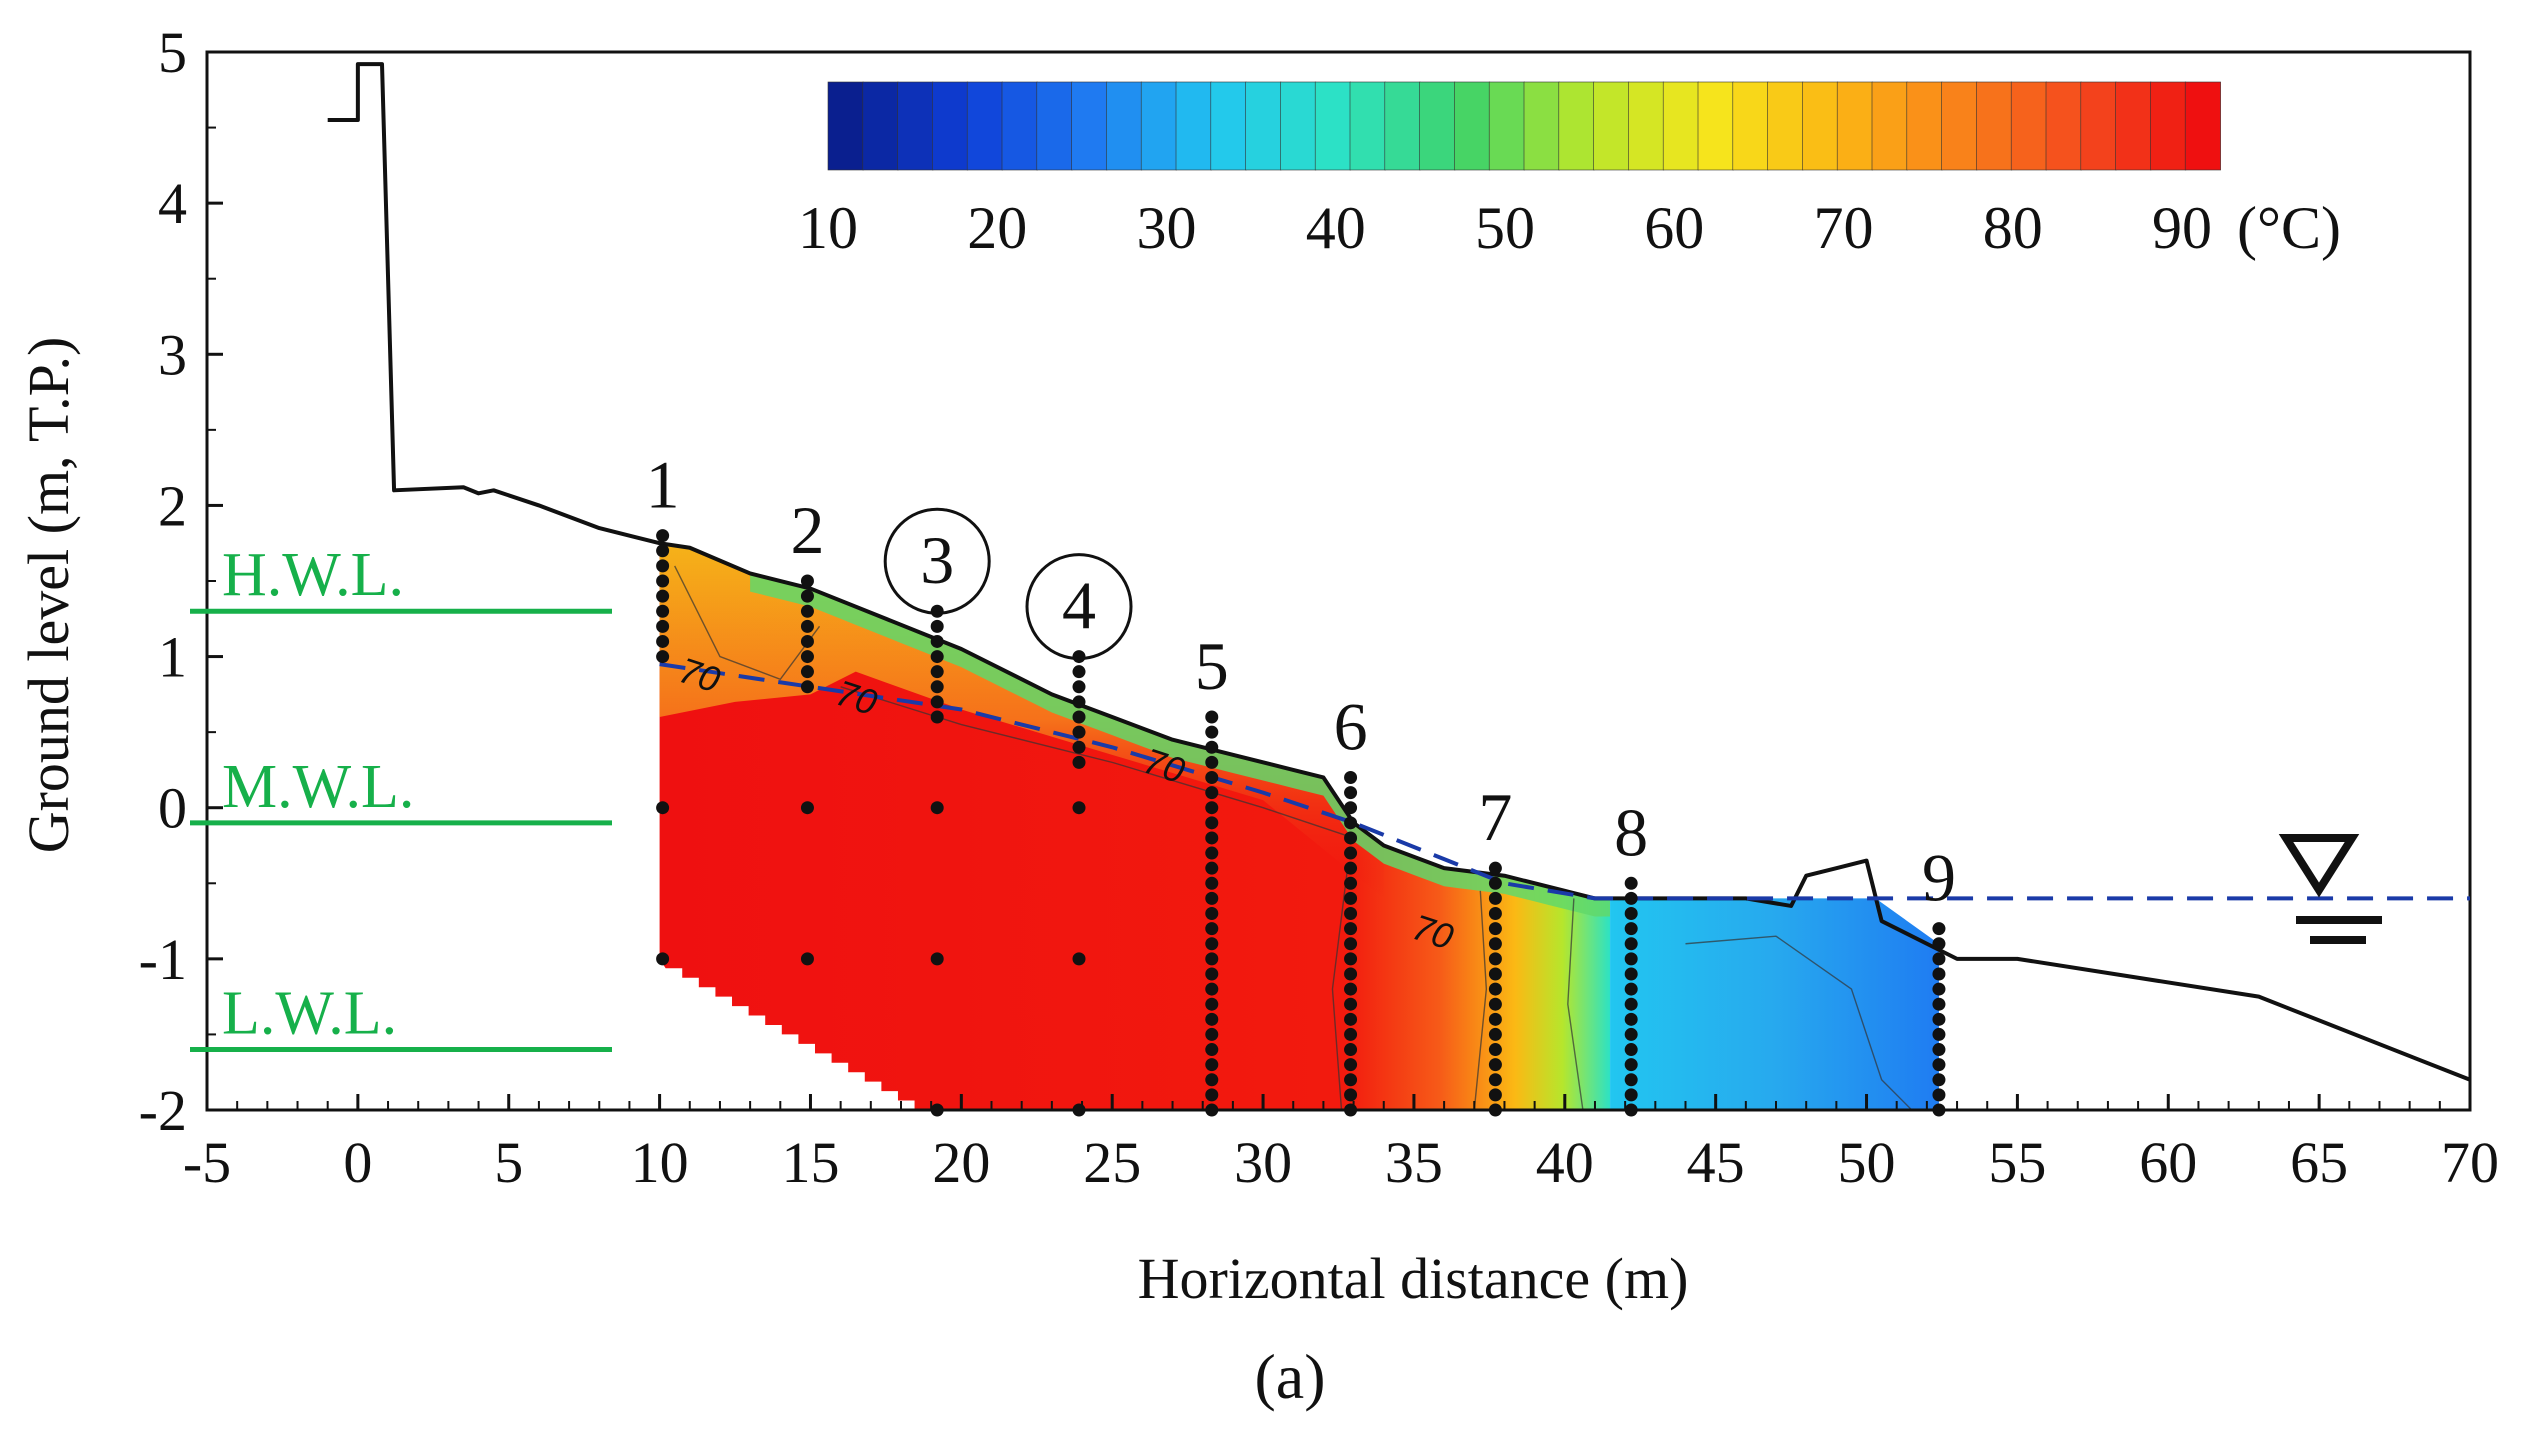  What do you see at coordinates (663, 485) in the screenshot?
I see `borehole-label: 1` at bounding box center [663, 485].